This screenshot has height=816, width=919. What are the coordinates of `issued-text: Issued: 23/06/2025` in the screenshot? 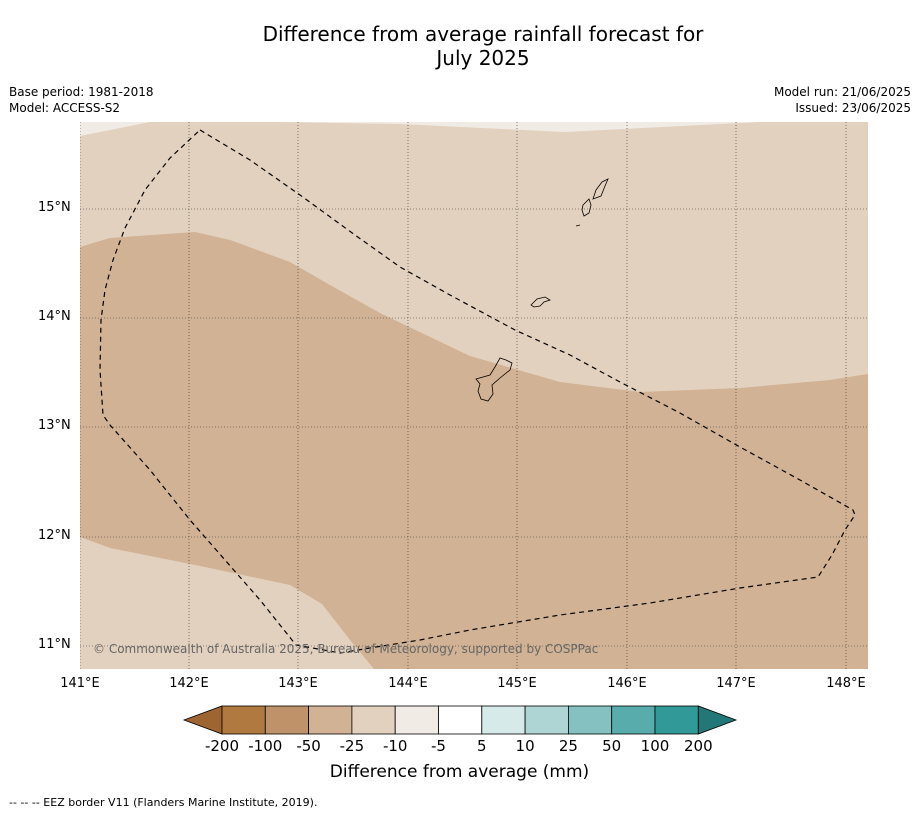 It's located at (853, 108).